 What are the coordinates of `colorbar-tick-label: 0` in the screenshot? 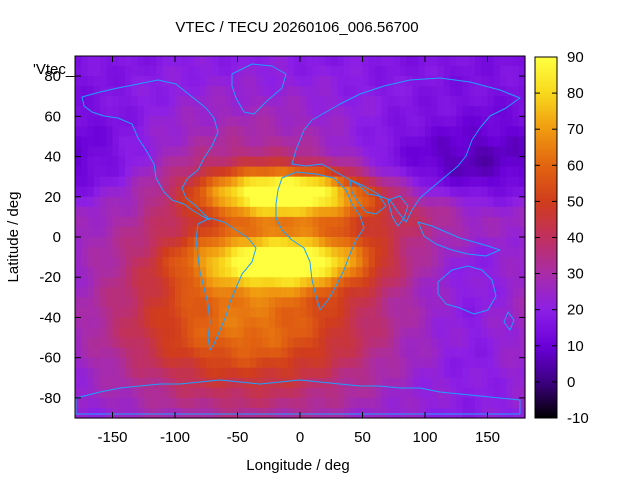 It's located at (571, 382).